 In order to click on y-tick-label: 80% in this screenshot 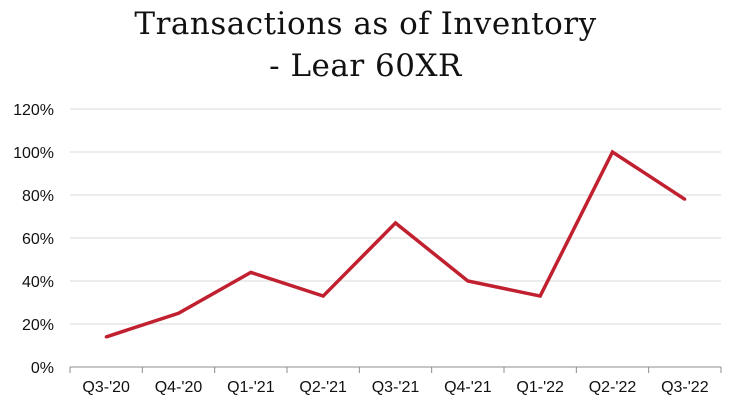, I will do `click(38, 196)`.